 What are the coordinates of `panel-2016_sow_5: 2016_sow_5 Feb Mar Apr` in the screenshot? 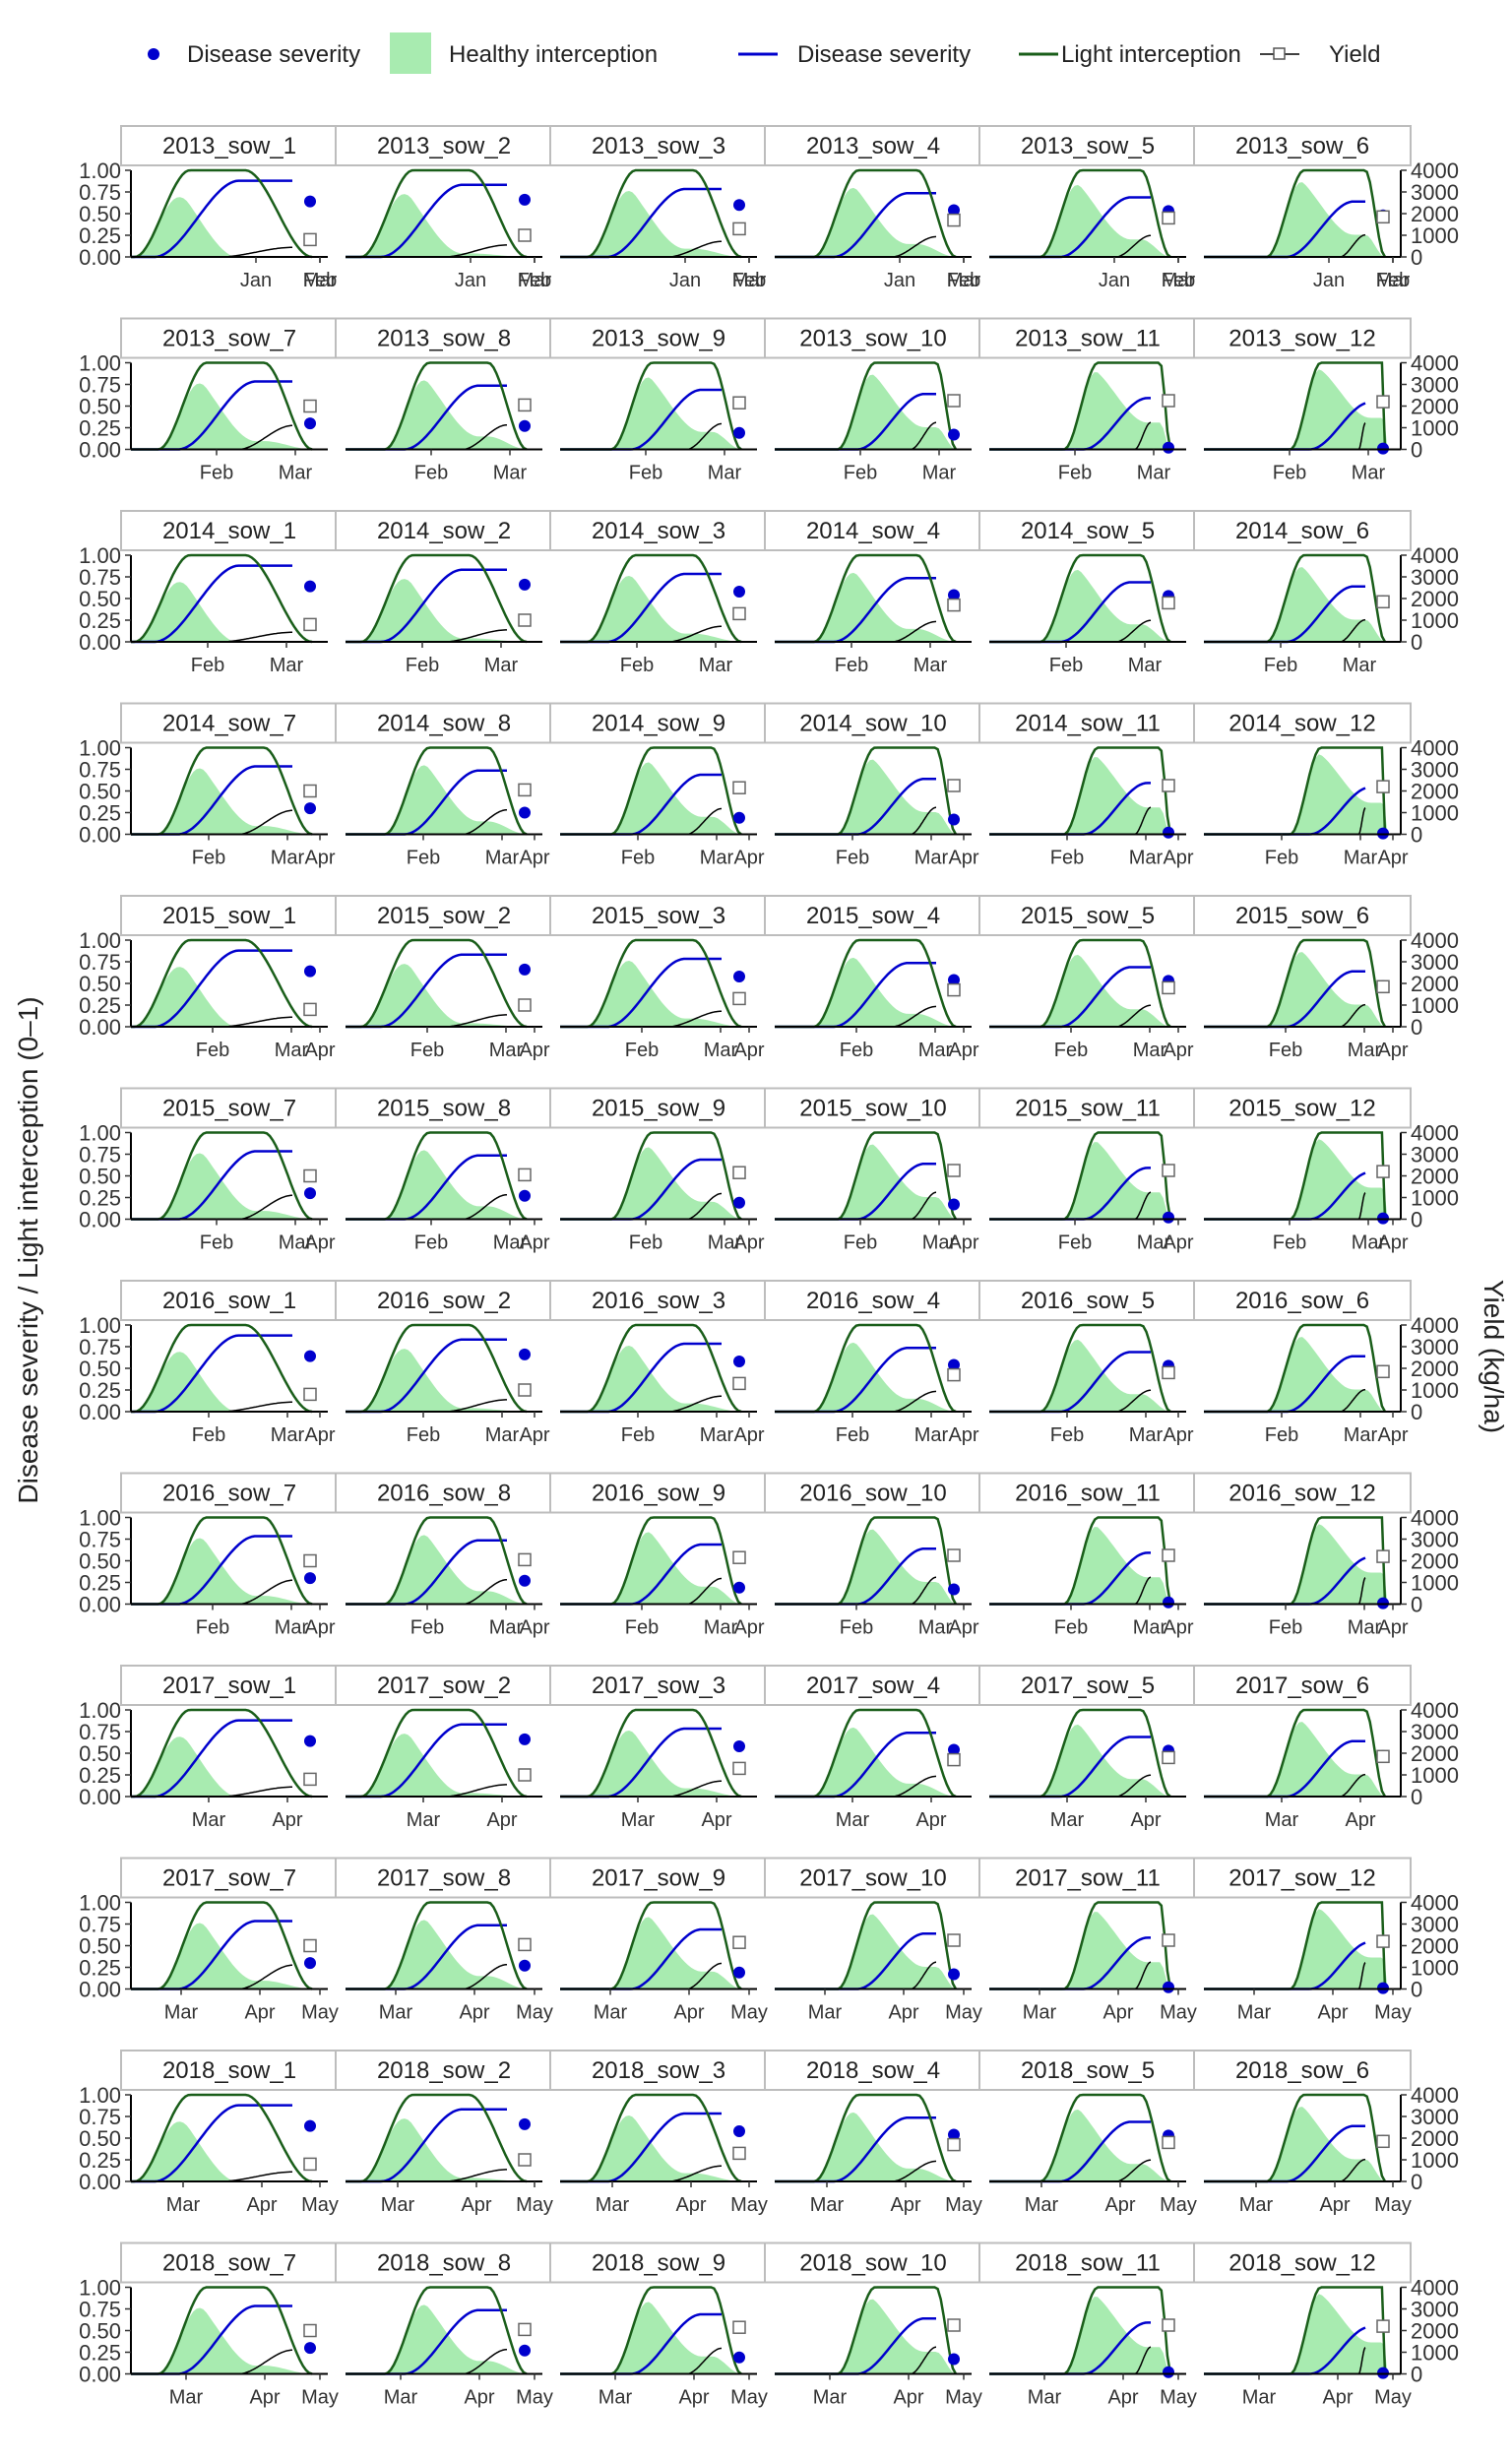 It's located at (1087, 1363).